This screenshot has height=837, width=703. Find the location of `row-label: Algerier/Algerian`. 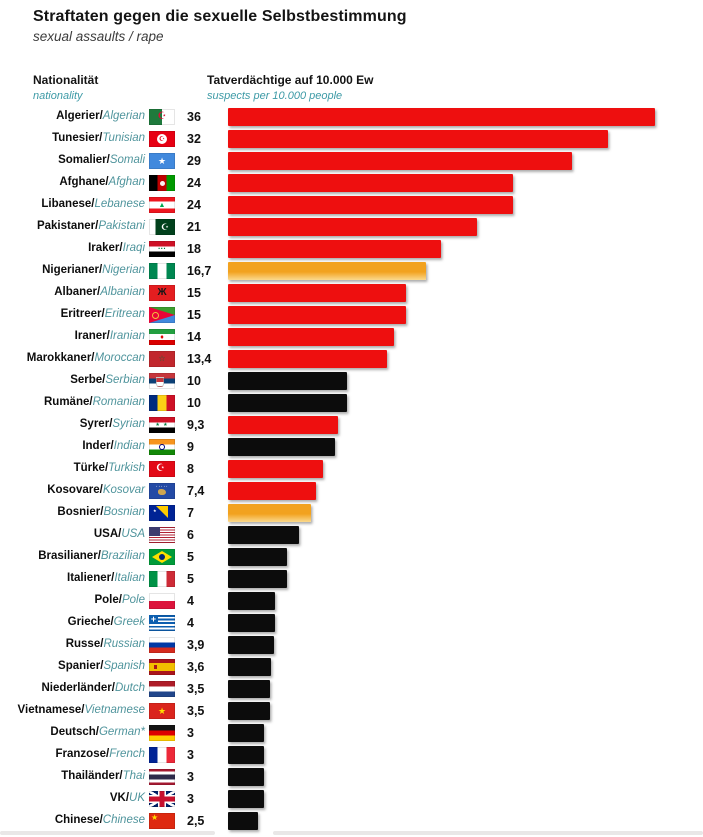

row-label: Algerier/Algerian is located at coordinates (100, 116).